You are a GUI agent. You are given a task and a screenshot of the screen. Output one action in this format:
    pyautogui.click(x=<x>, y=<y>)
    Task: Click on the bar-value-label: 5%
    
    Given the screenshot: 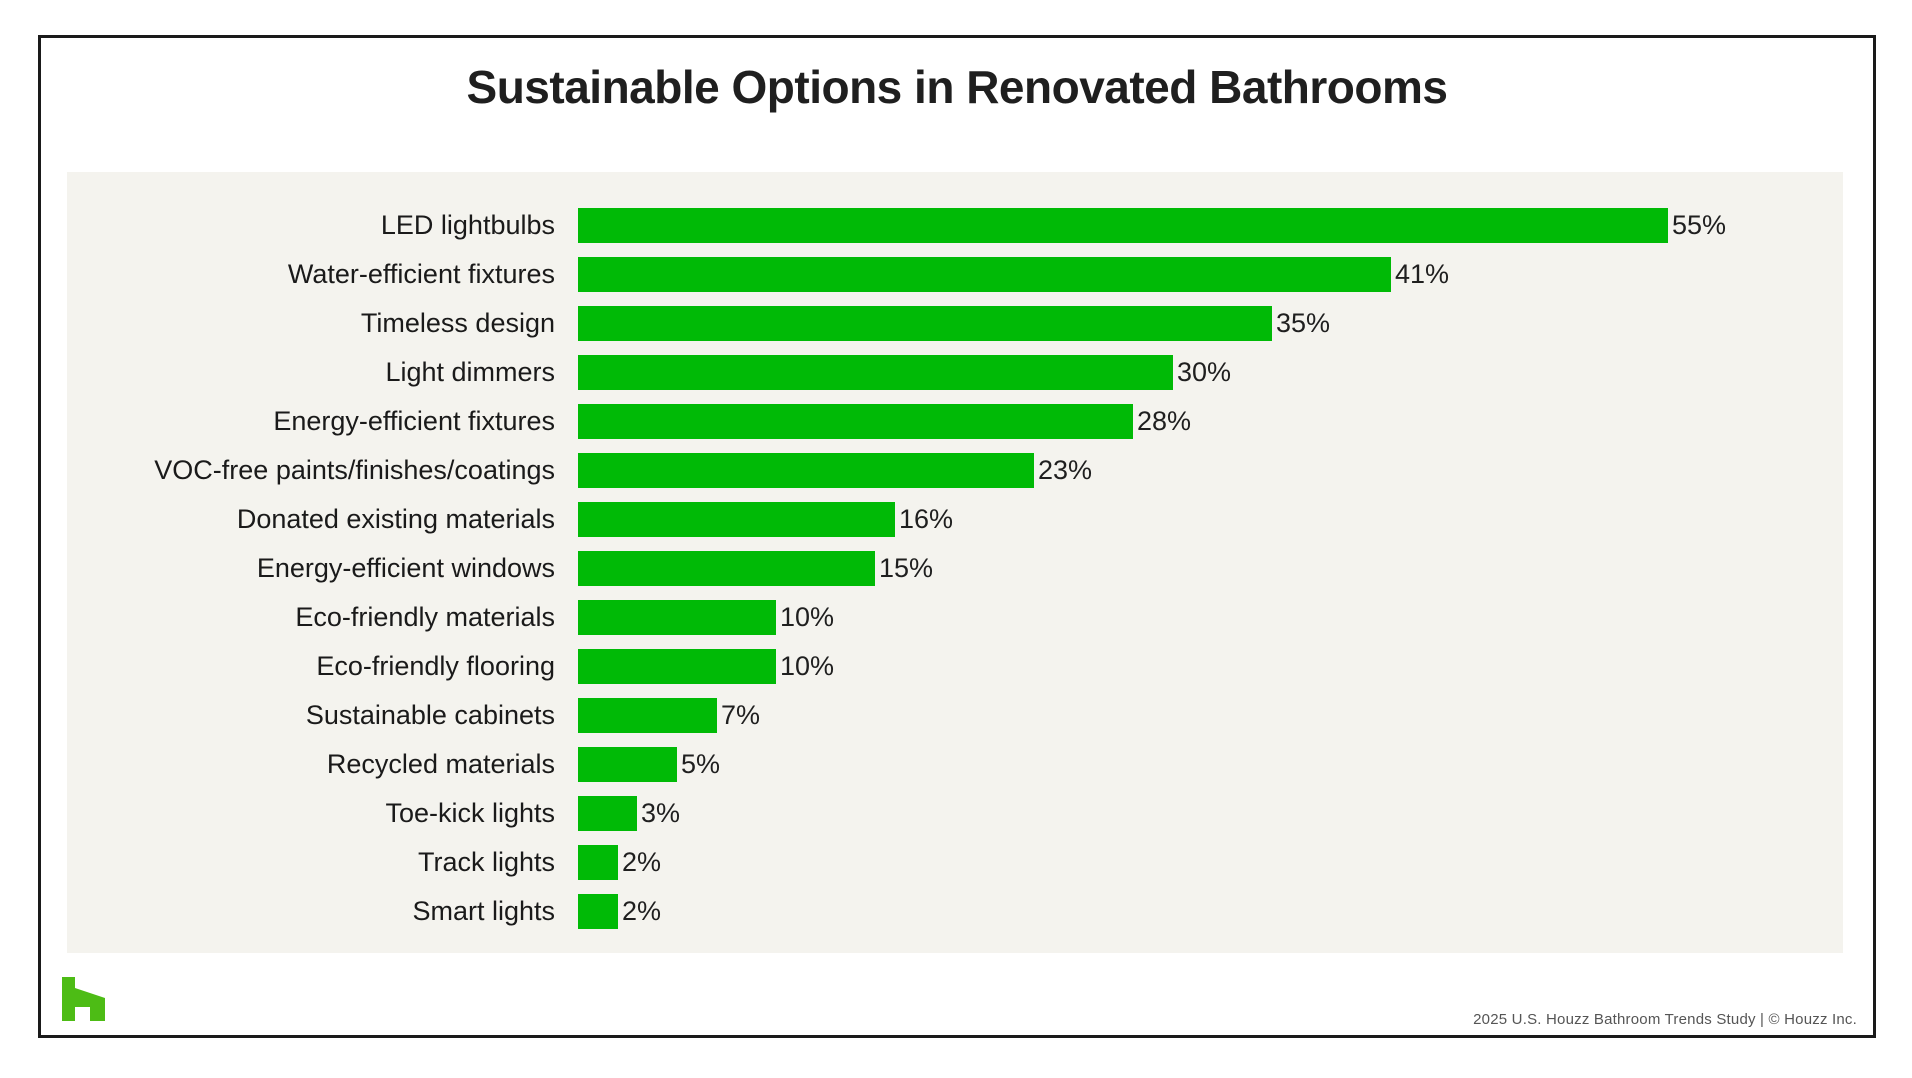 What is the action you would take?
    pyautogui.click(x=701, y=764)
    